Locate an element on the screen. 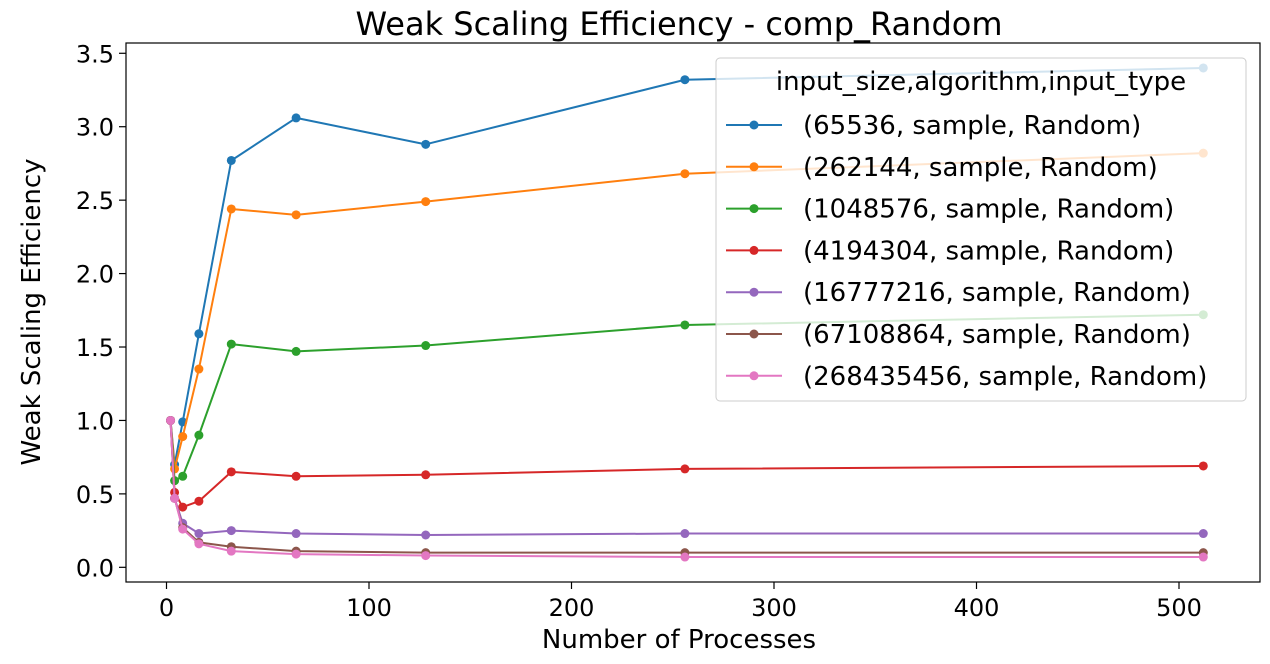  y-tick-label: 1.0 is located at coordinates (95, 421).